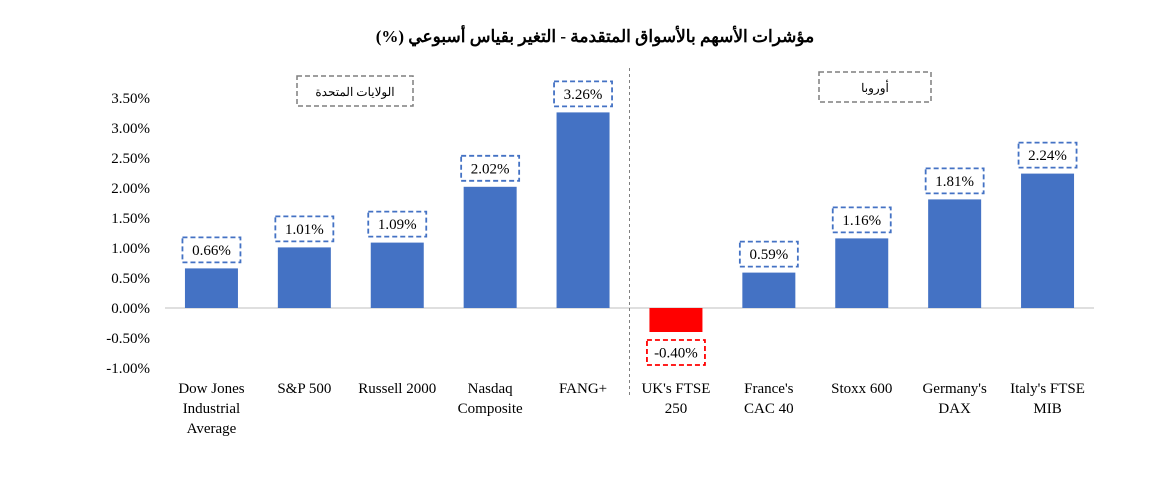 The width and height of the screenshot is (1157, 497). I want to click on category-label-line: DAX, so click(954, 409).